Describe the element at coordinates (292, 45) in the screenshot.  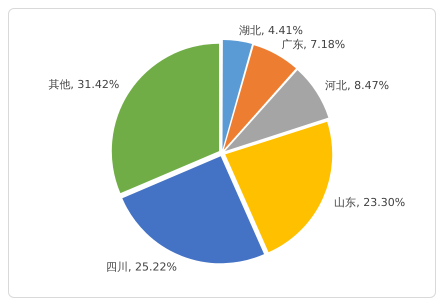
I see `slice-label: 广东` at that location.